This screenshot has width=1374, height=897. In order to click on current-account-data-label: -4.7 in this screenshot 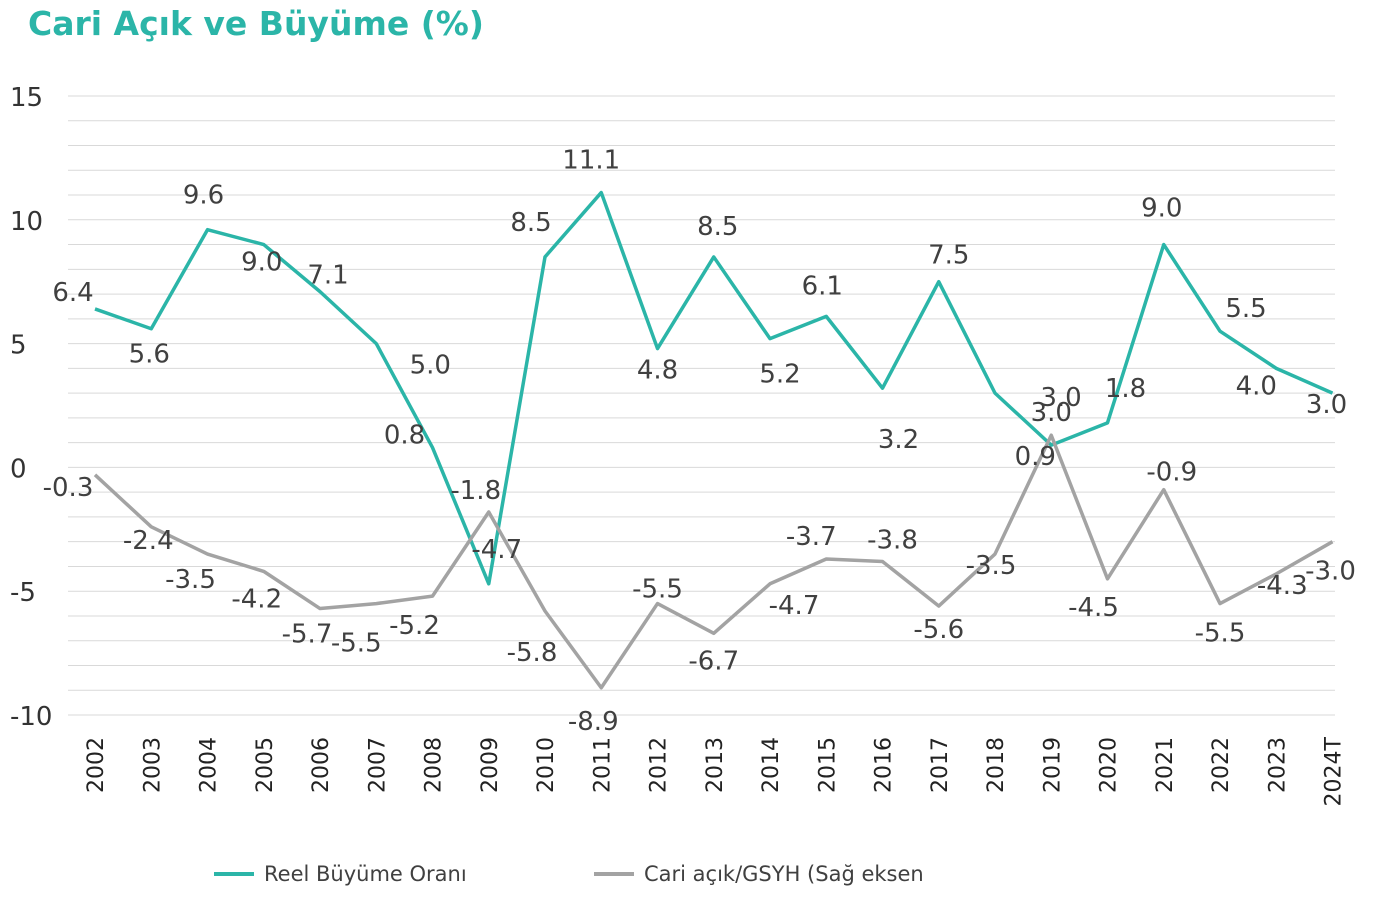, I will do `click(794, 606)`.